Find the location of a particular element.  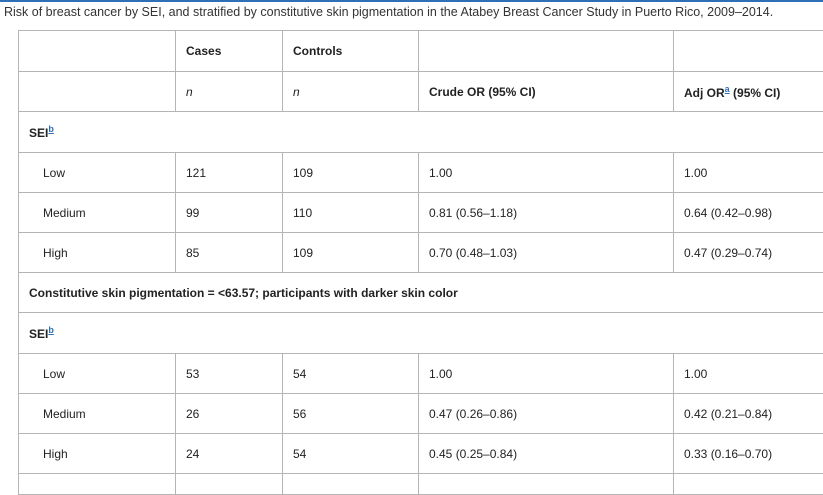

table-row-partial is located at coordinates (421, 484).